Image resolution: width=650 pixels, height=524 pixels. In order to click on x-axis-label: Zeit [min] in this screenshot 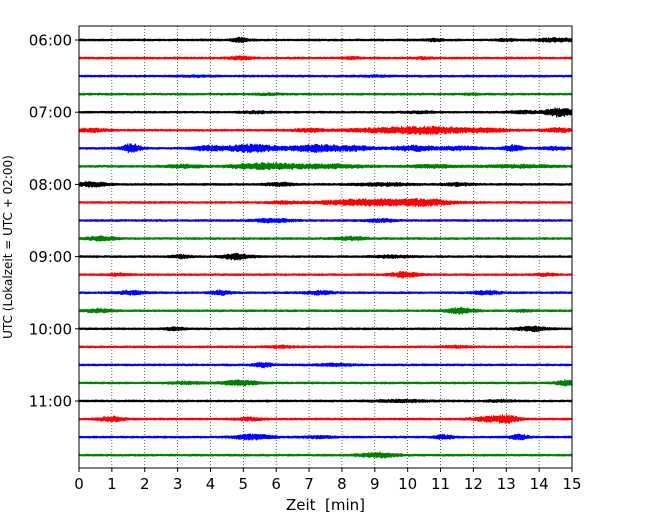, I will do `click(325, 505)`.